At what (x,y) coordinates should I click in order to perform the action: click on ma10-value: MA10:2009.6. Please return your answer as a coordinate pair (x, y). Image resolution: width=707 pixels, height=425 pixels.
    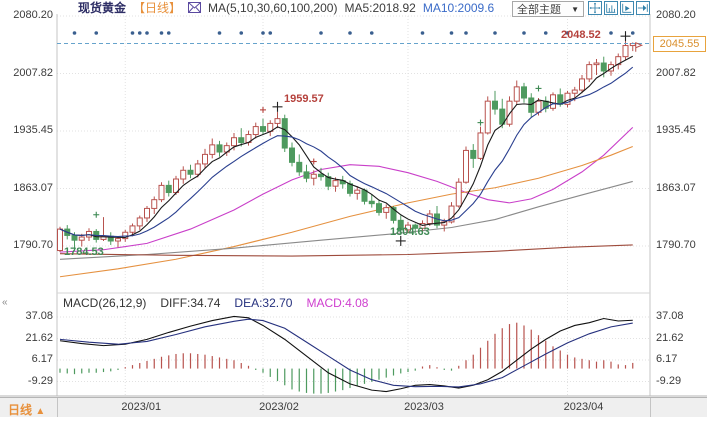
    Looking at the image, I should click on (458, 7).